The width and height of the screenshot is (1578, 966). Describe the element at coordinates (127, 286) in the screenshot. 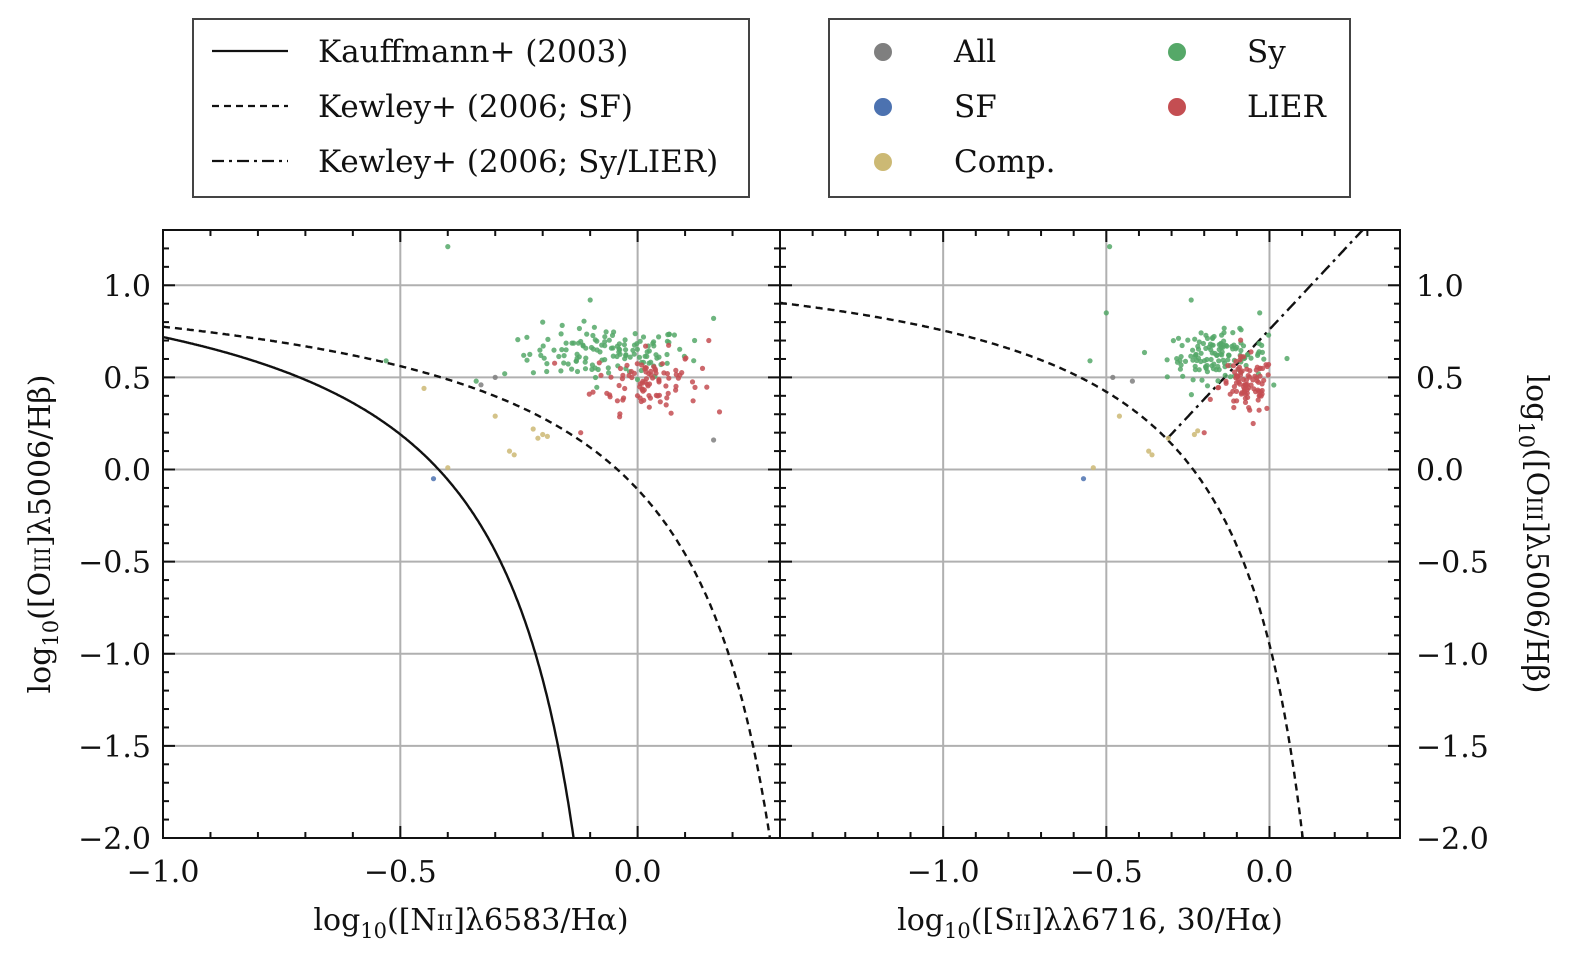

I see `y-tick-label: 1.0` at that location.